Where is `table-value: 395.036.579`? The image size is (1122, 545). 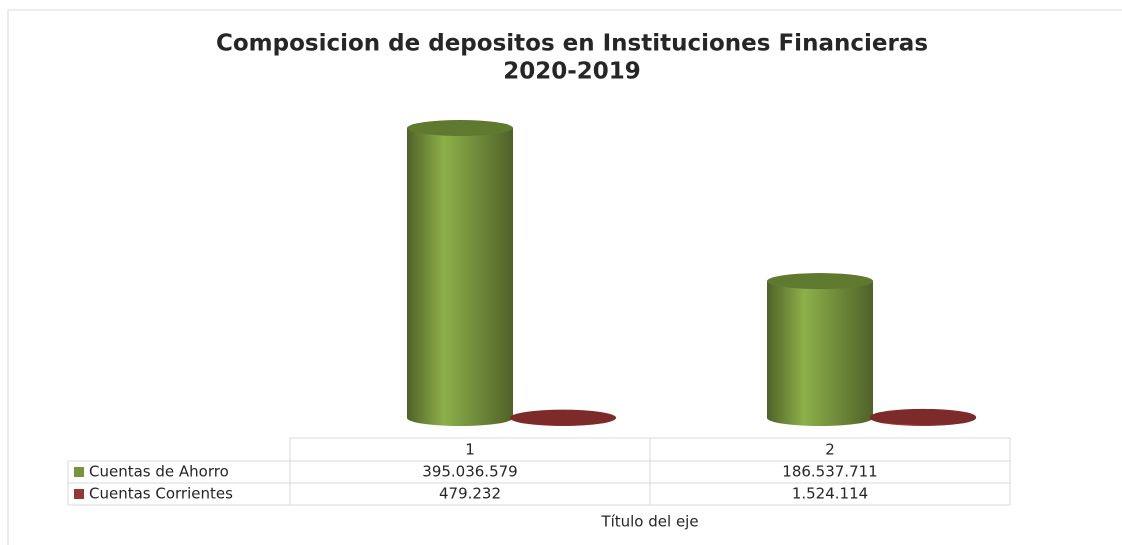
table-value: 395.036.579 is located at coordinates (469, 472).